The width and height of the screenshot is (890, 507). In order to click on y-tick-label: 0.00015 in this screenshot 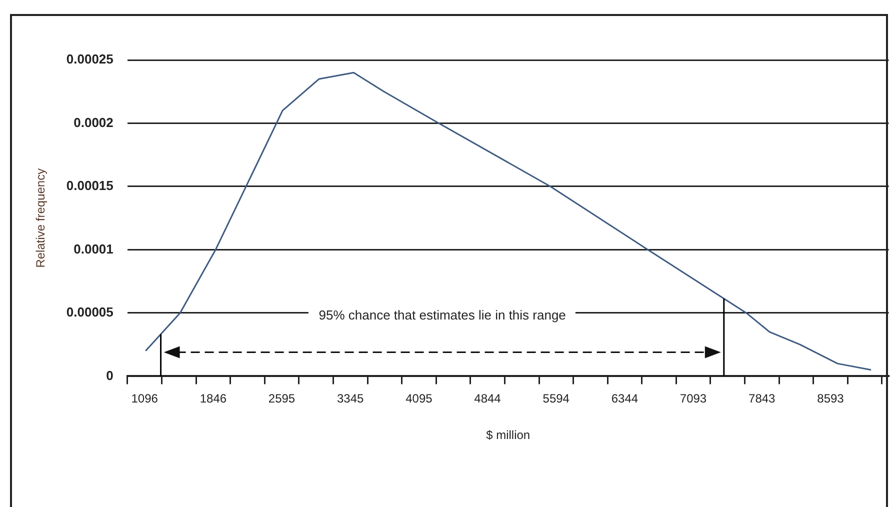, I will do `click(90, 186)`.